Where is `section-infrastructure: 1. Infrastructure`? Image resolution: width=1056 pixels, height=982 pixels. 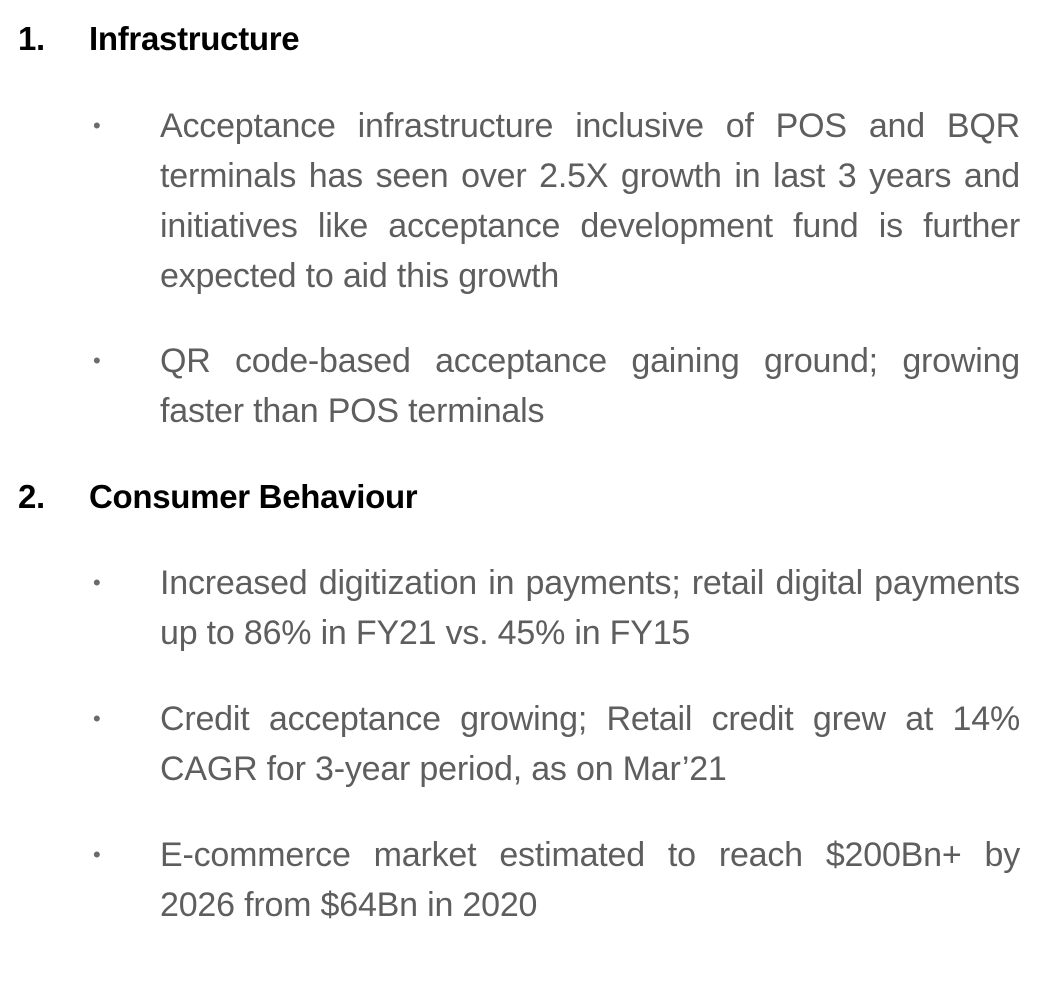 section-infrastructure: 1. Infrastructure is located at coordinates (528, 39).